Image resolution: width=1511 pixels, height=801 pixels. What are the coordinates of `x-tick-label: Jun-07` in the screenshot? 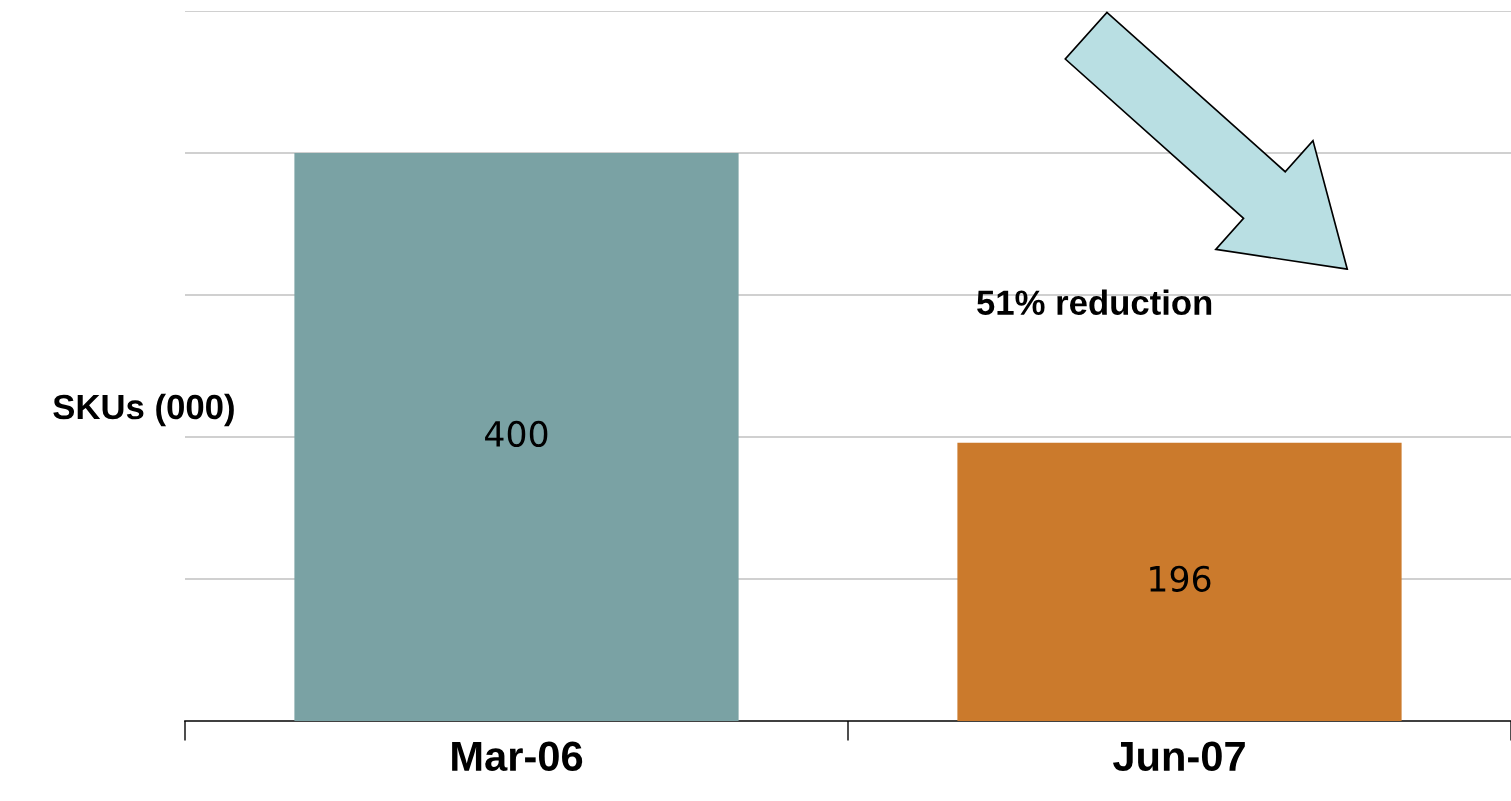 It's located at (1178, 756).